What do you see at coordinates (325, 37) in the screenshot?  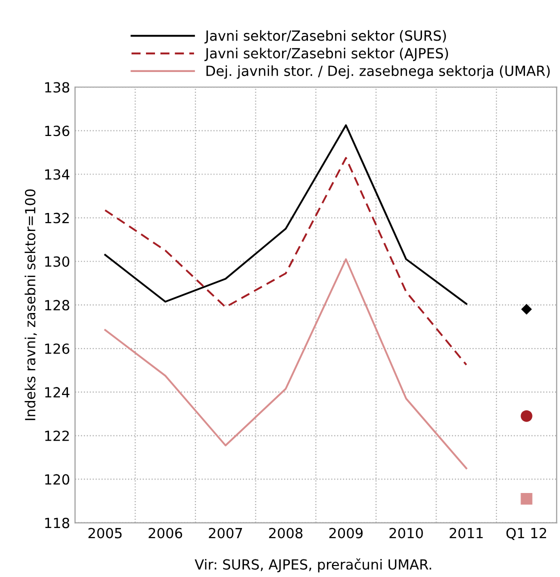 I see `legend-label: Javni sektor/Zasebni sektor (SURS)` at bounding box center [325, 37].